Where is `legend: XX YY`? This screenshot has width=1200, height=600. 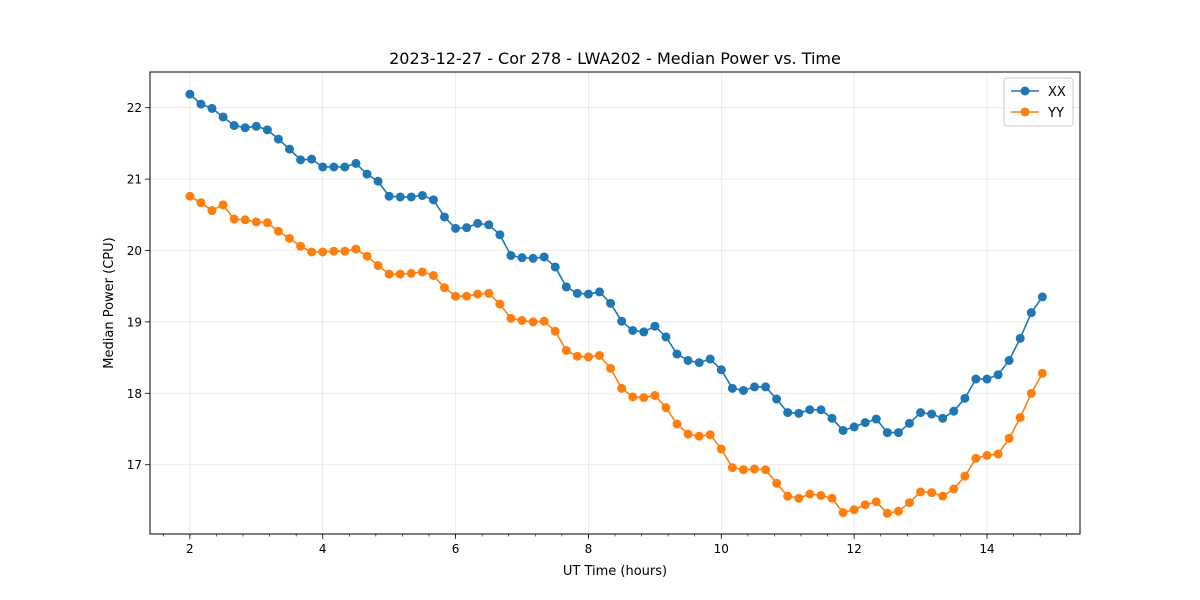 legend: XX YY is located at coordinates (1038, 102).